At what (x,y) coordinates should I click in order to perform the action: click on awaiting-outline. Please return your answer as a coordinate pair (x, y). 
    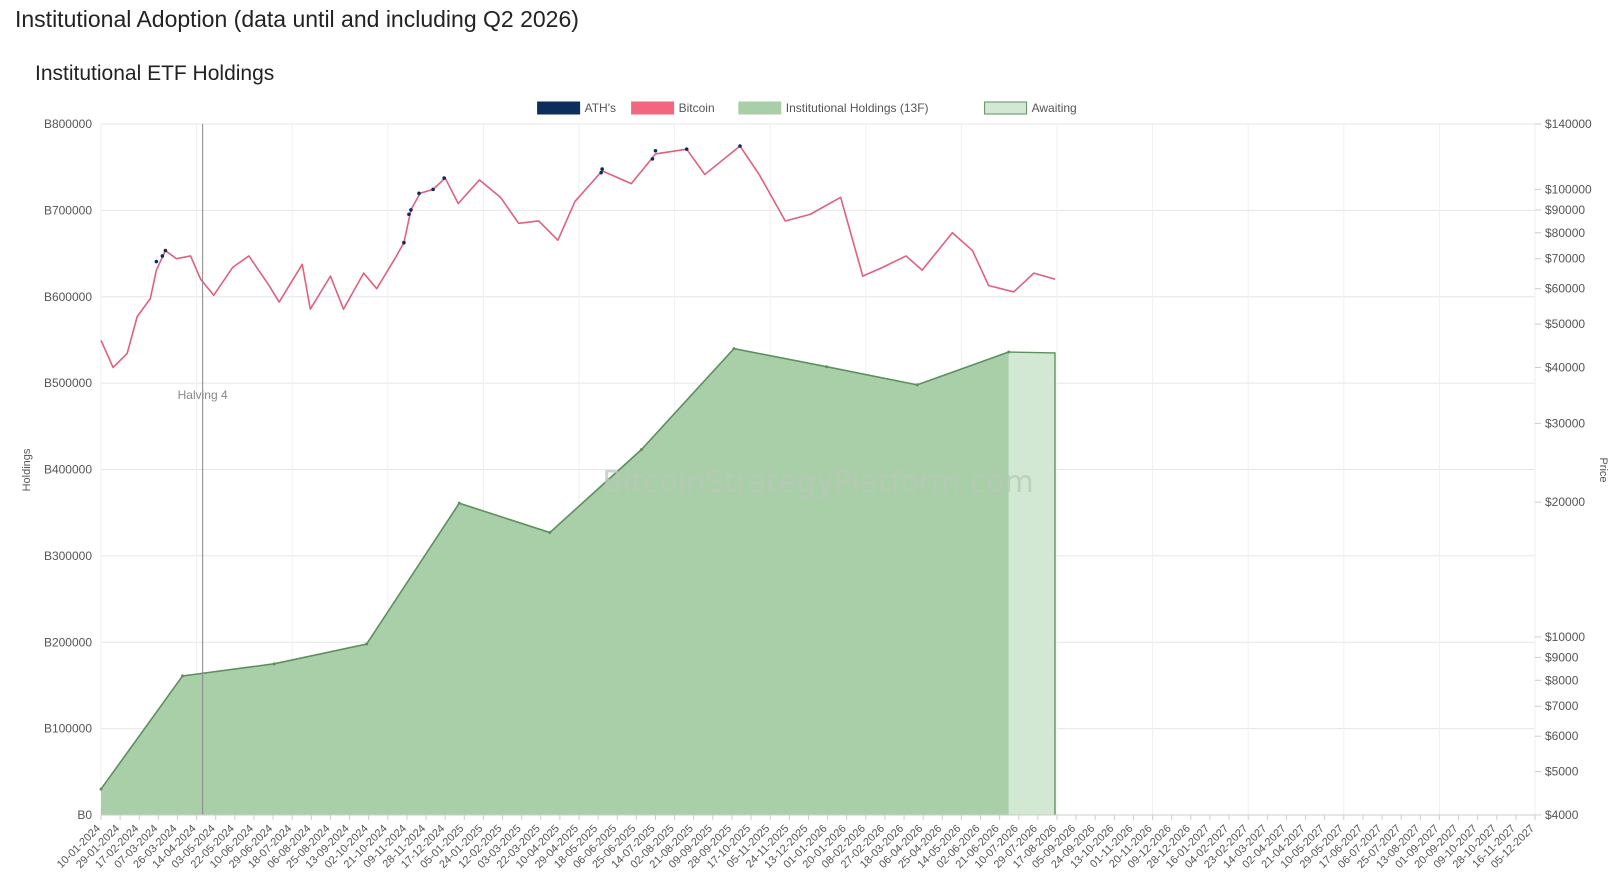
    Looking at the image, I should click on (1032, 583).